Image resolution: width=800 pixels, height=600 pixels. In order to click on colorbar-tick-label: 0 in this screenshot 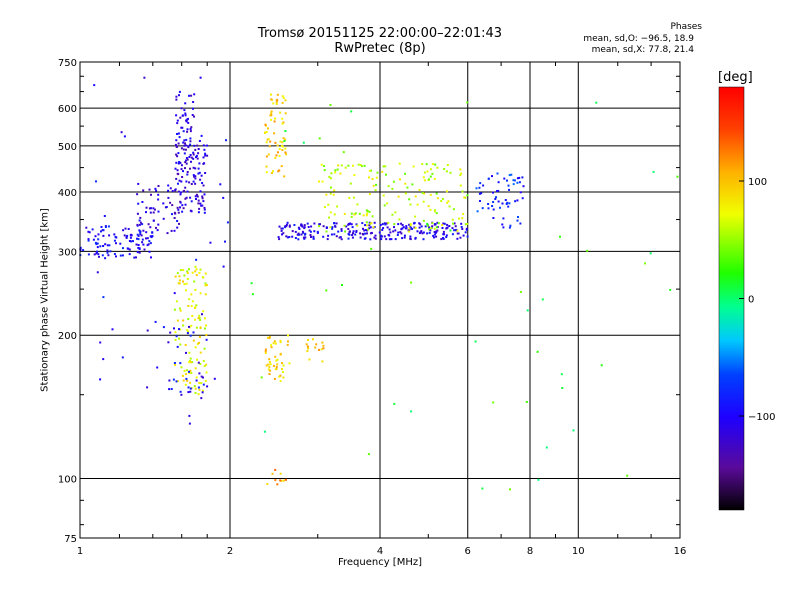, I will do `click(751, 300)`.